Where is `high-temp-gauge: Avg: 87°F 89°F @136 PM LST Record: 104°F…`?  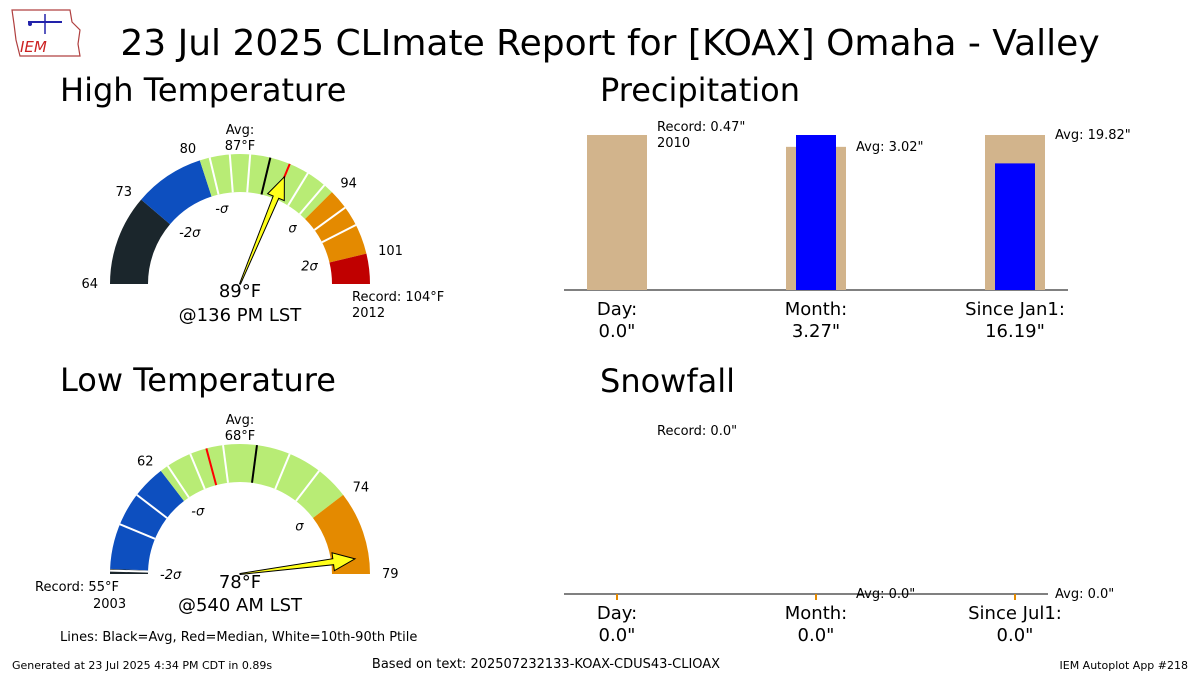 high-temp-gauge: Avg: 87°F 89°F @136 PM LST Record: 104°F… is located at coordinates (262, 224).